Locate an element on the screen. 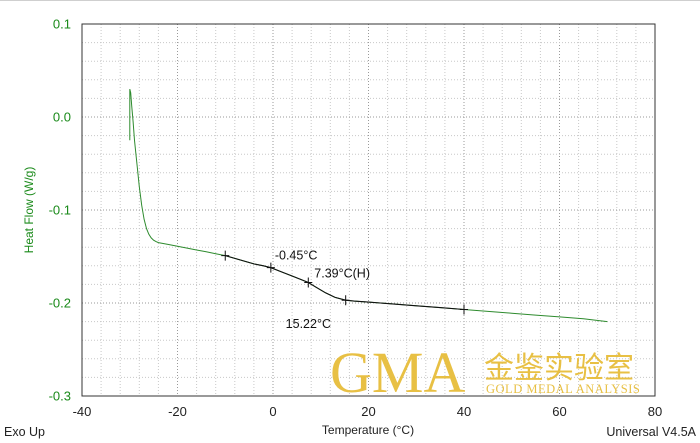 Image resolution: width=700 pixels, height=443 pixels. x-tick-label: 20 is located at coordinates (368, 411).